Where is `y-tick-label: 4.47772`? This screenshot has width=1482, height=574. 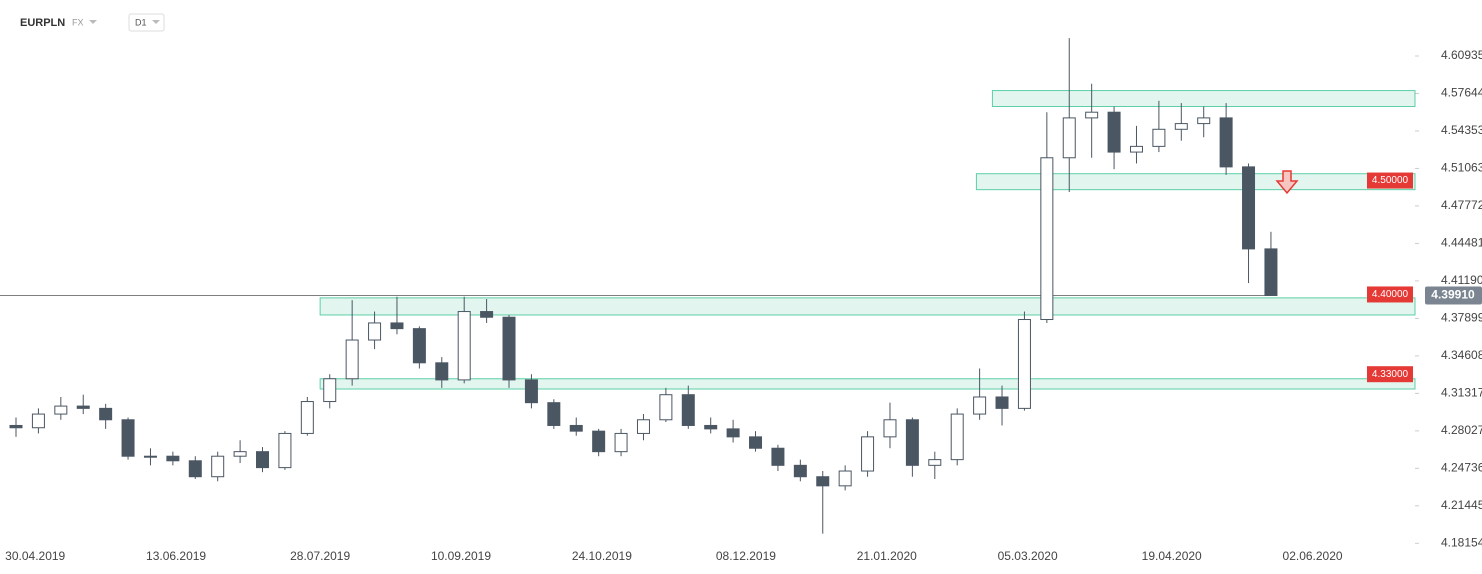 y-tick-label: 4.47772 is located at coordinates (1461, 205).